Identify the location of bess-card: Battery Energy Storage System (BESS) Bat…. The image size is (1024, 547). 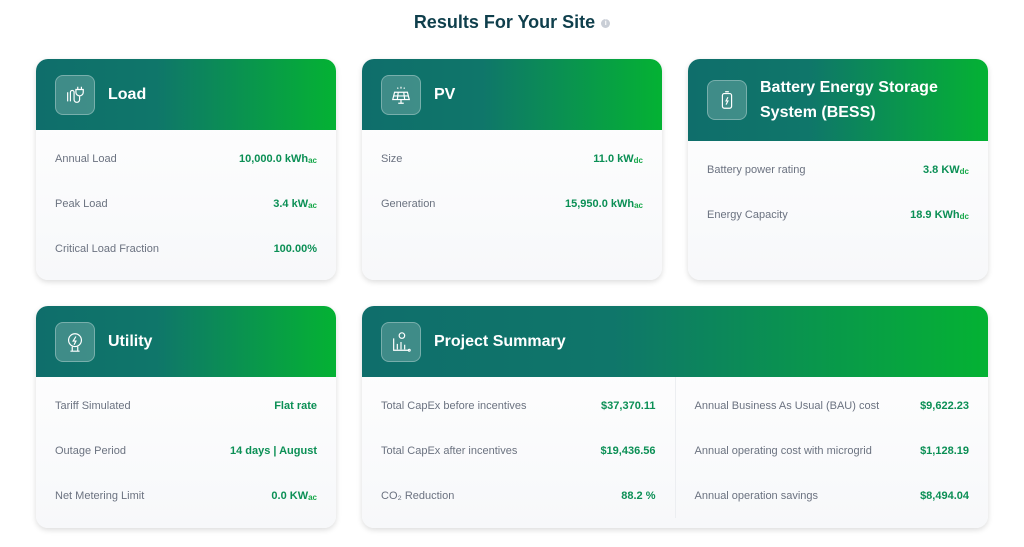
(838, 169).